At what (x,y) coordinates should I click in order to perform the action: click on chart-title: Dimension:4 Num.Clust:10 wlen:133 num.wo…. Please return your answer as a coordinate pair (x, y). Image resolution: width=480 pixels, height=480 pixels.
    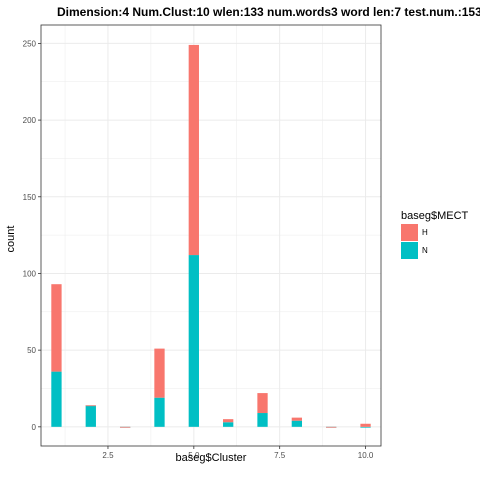
    Looking at the image, I should click on (268, 12).